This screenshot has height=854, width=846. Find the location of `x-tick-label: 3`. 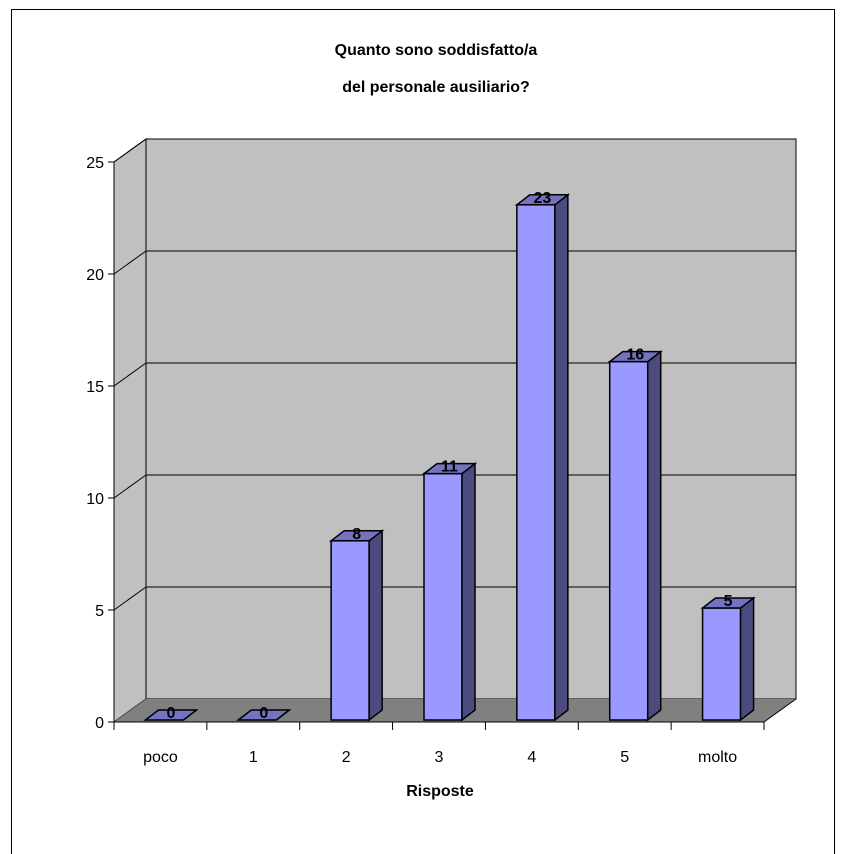

x-tick-label: 3 is located at coordinates (439, 757).